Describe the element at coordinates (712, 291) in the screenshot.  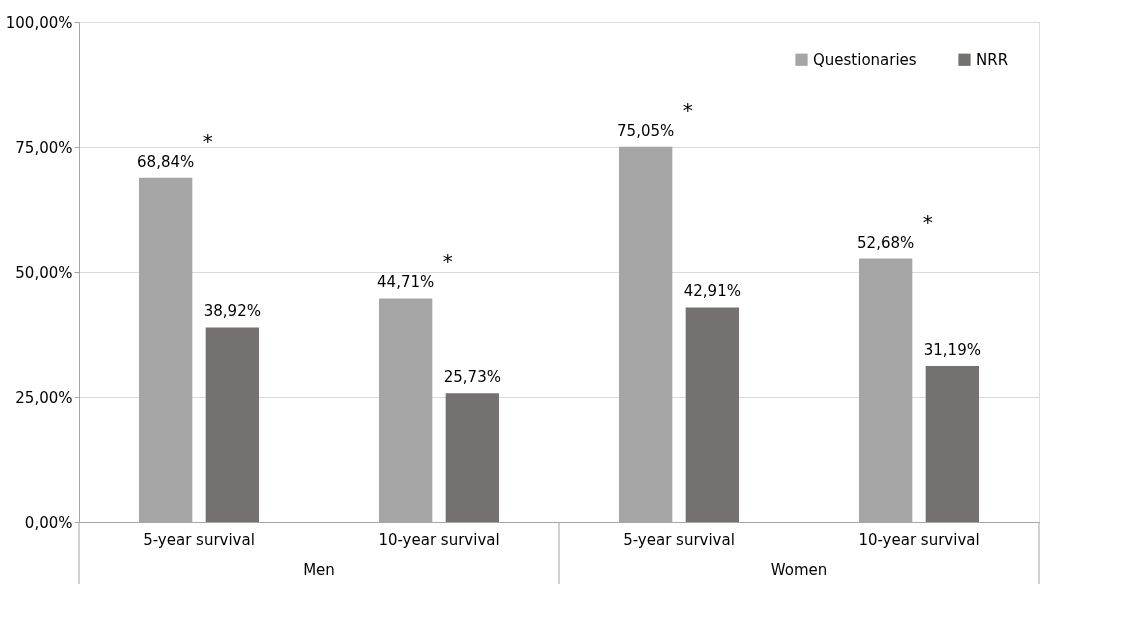
I see `data-label: 42,91%` at that location.